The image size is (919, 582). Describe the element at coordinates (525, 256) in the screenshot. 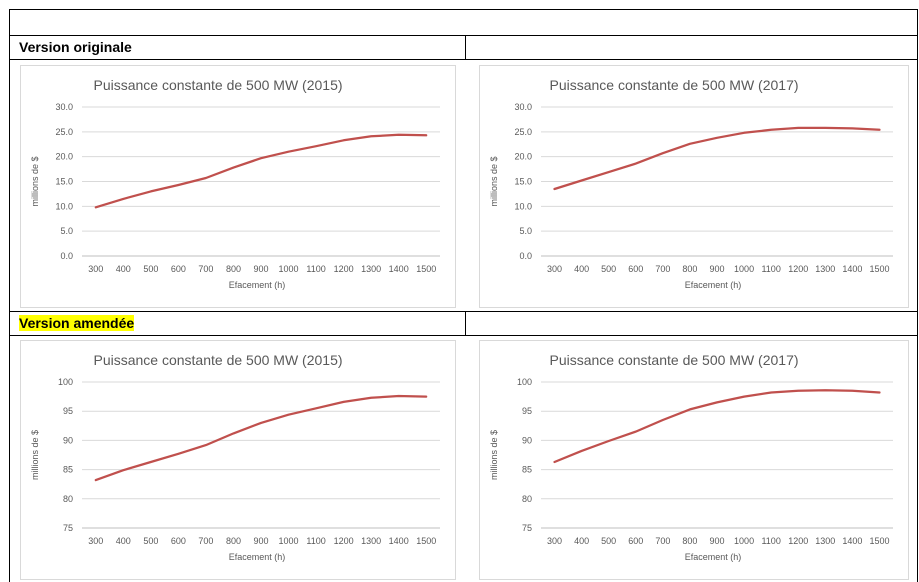

I see `y-tick-label: 0.0` at that location.